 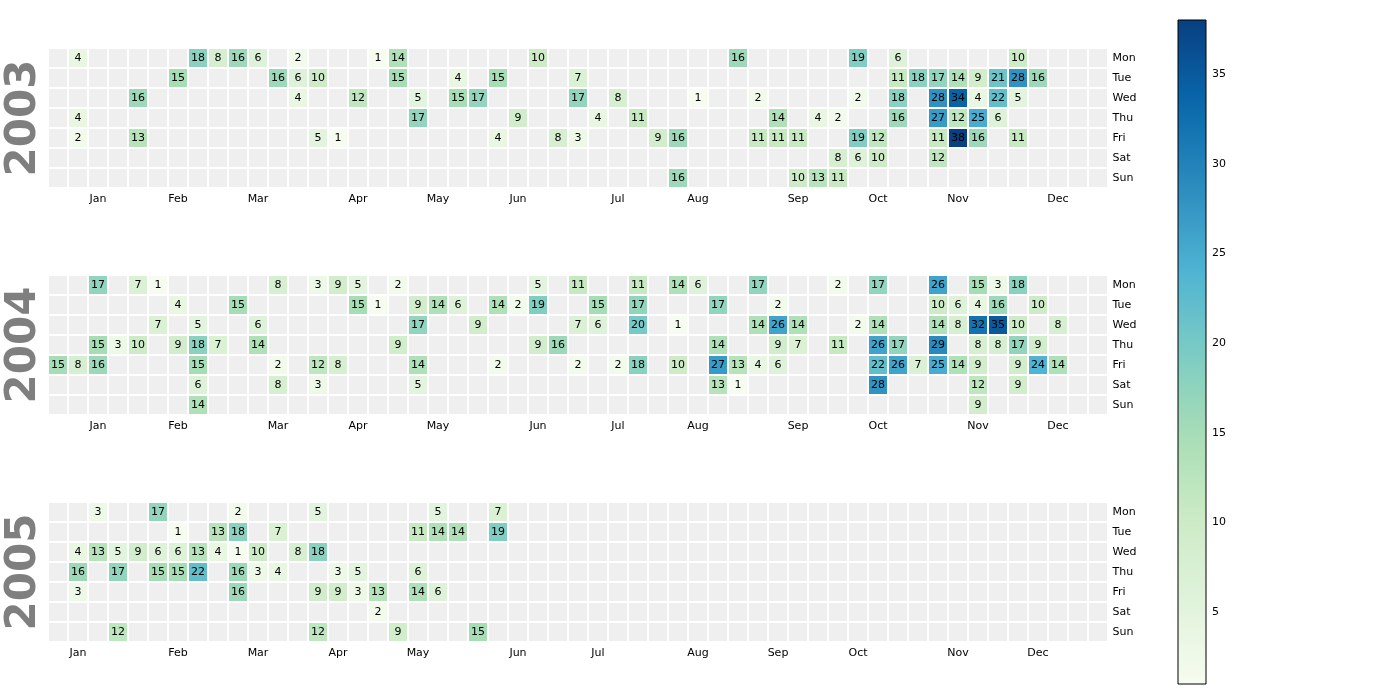 I want to click on x-tick-label: Jan, so click(x=97, y=198).